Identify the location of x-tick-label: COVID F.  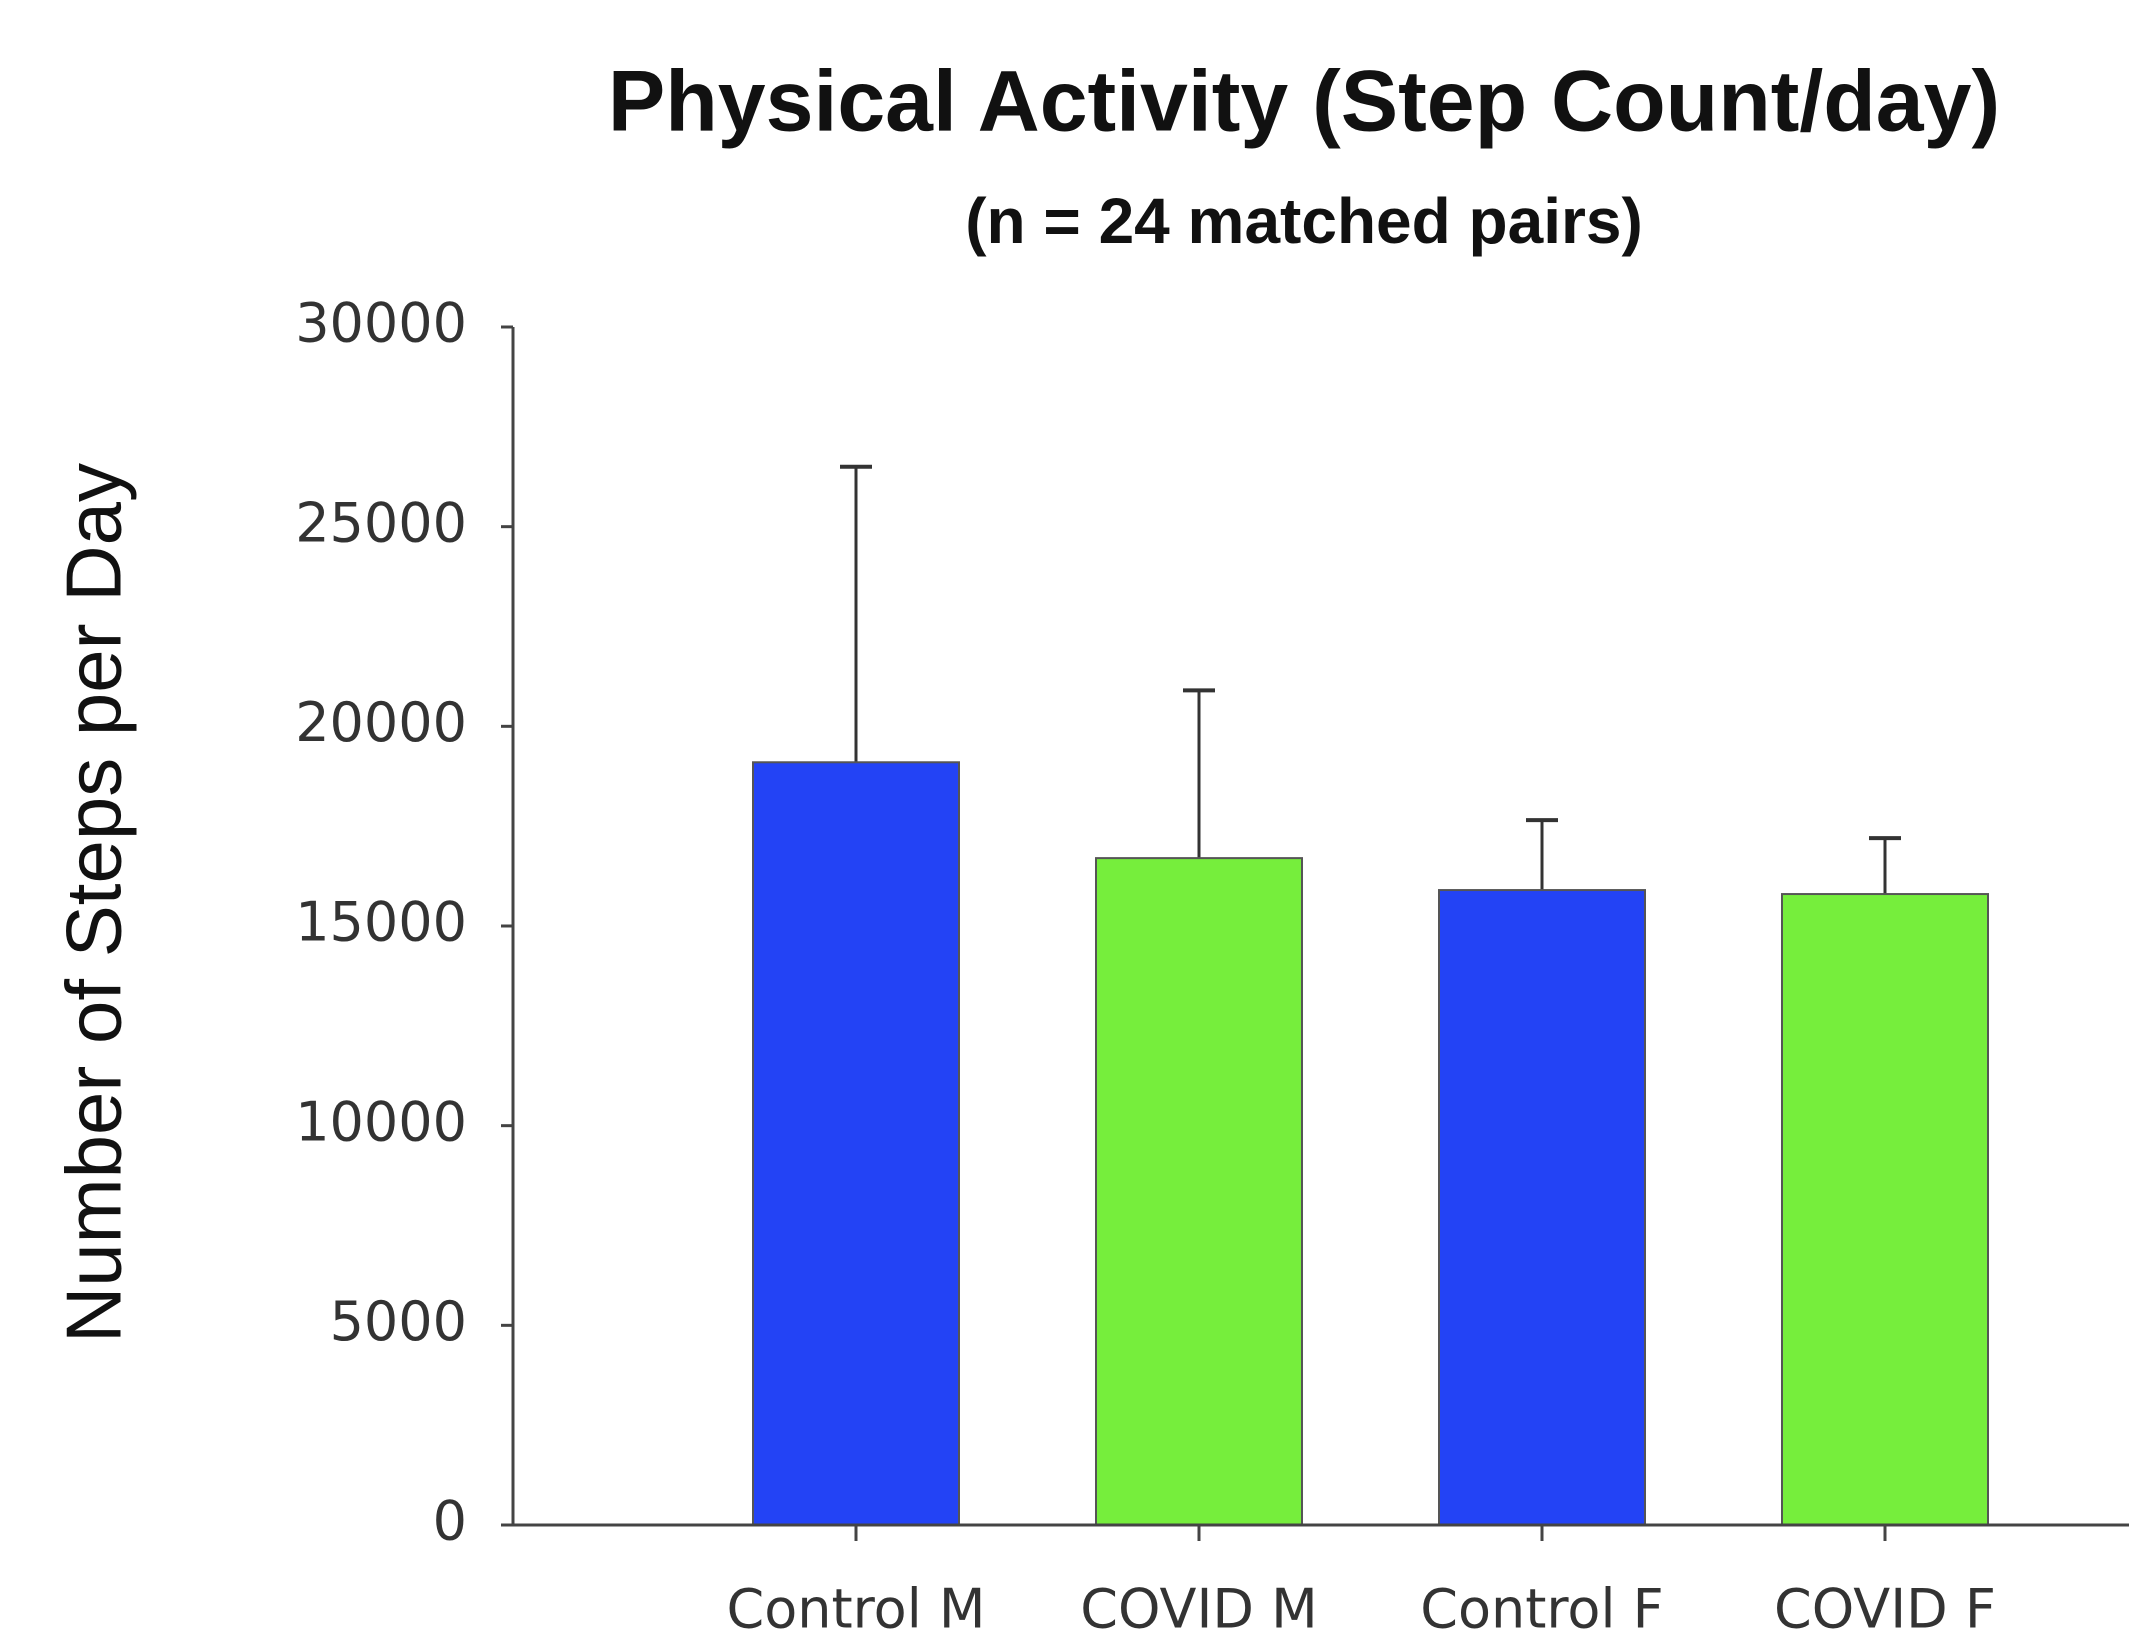
(1885, 1609).